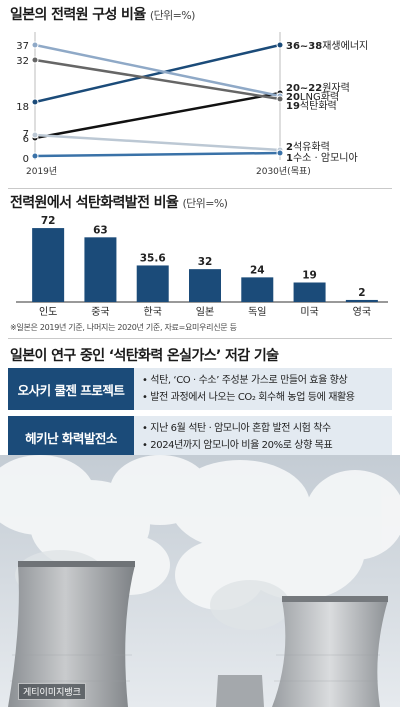 Image resolution: width=400 pixels, height=707 pixels. I want to click on category-label: 인도, so click(48, 312).